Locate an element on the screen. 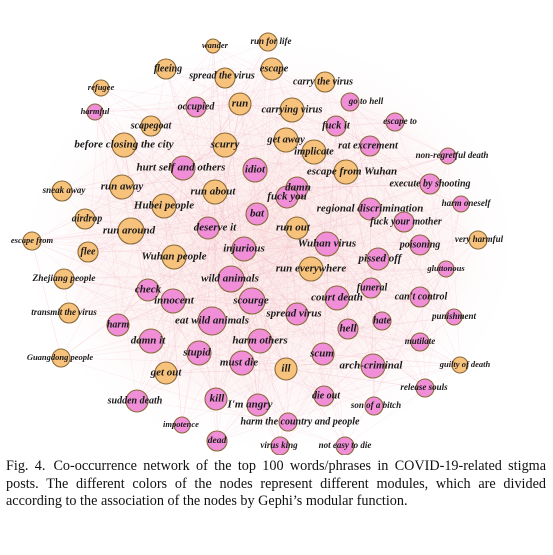 The image size is (553, 555). node-label-run-around: run around is located at coordinates (129, 231).